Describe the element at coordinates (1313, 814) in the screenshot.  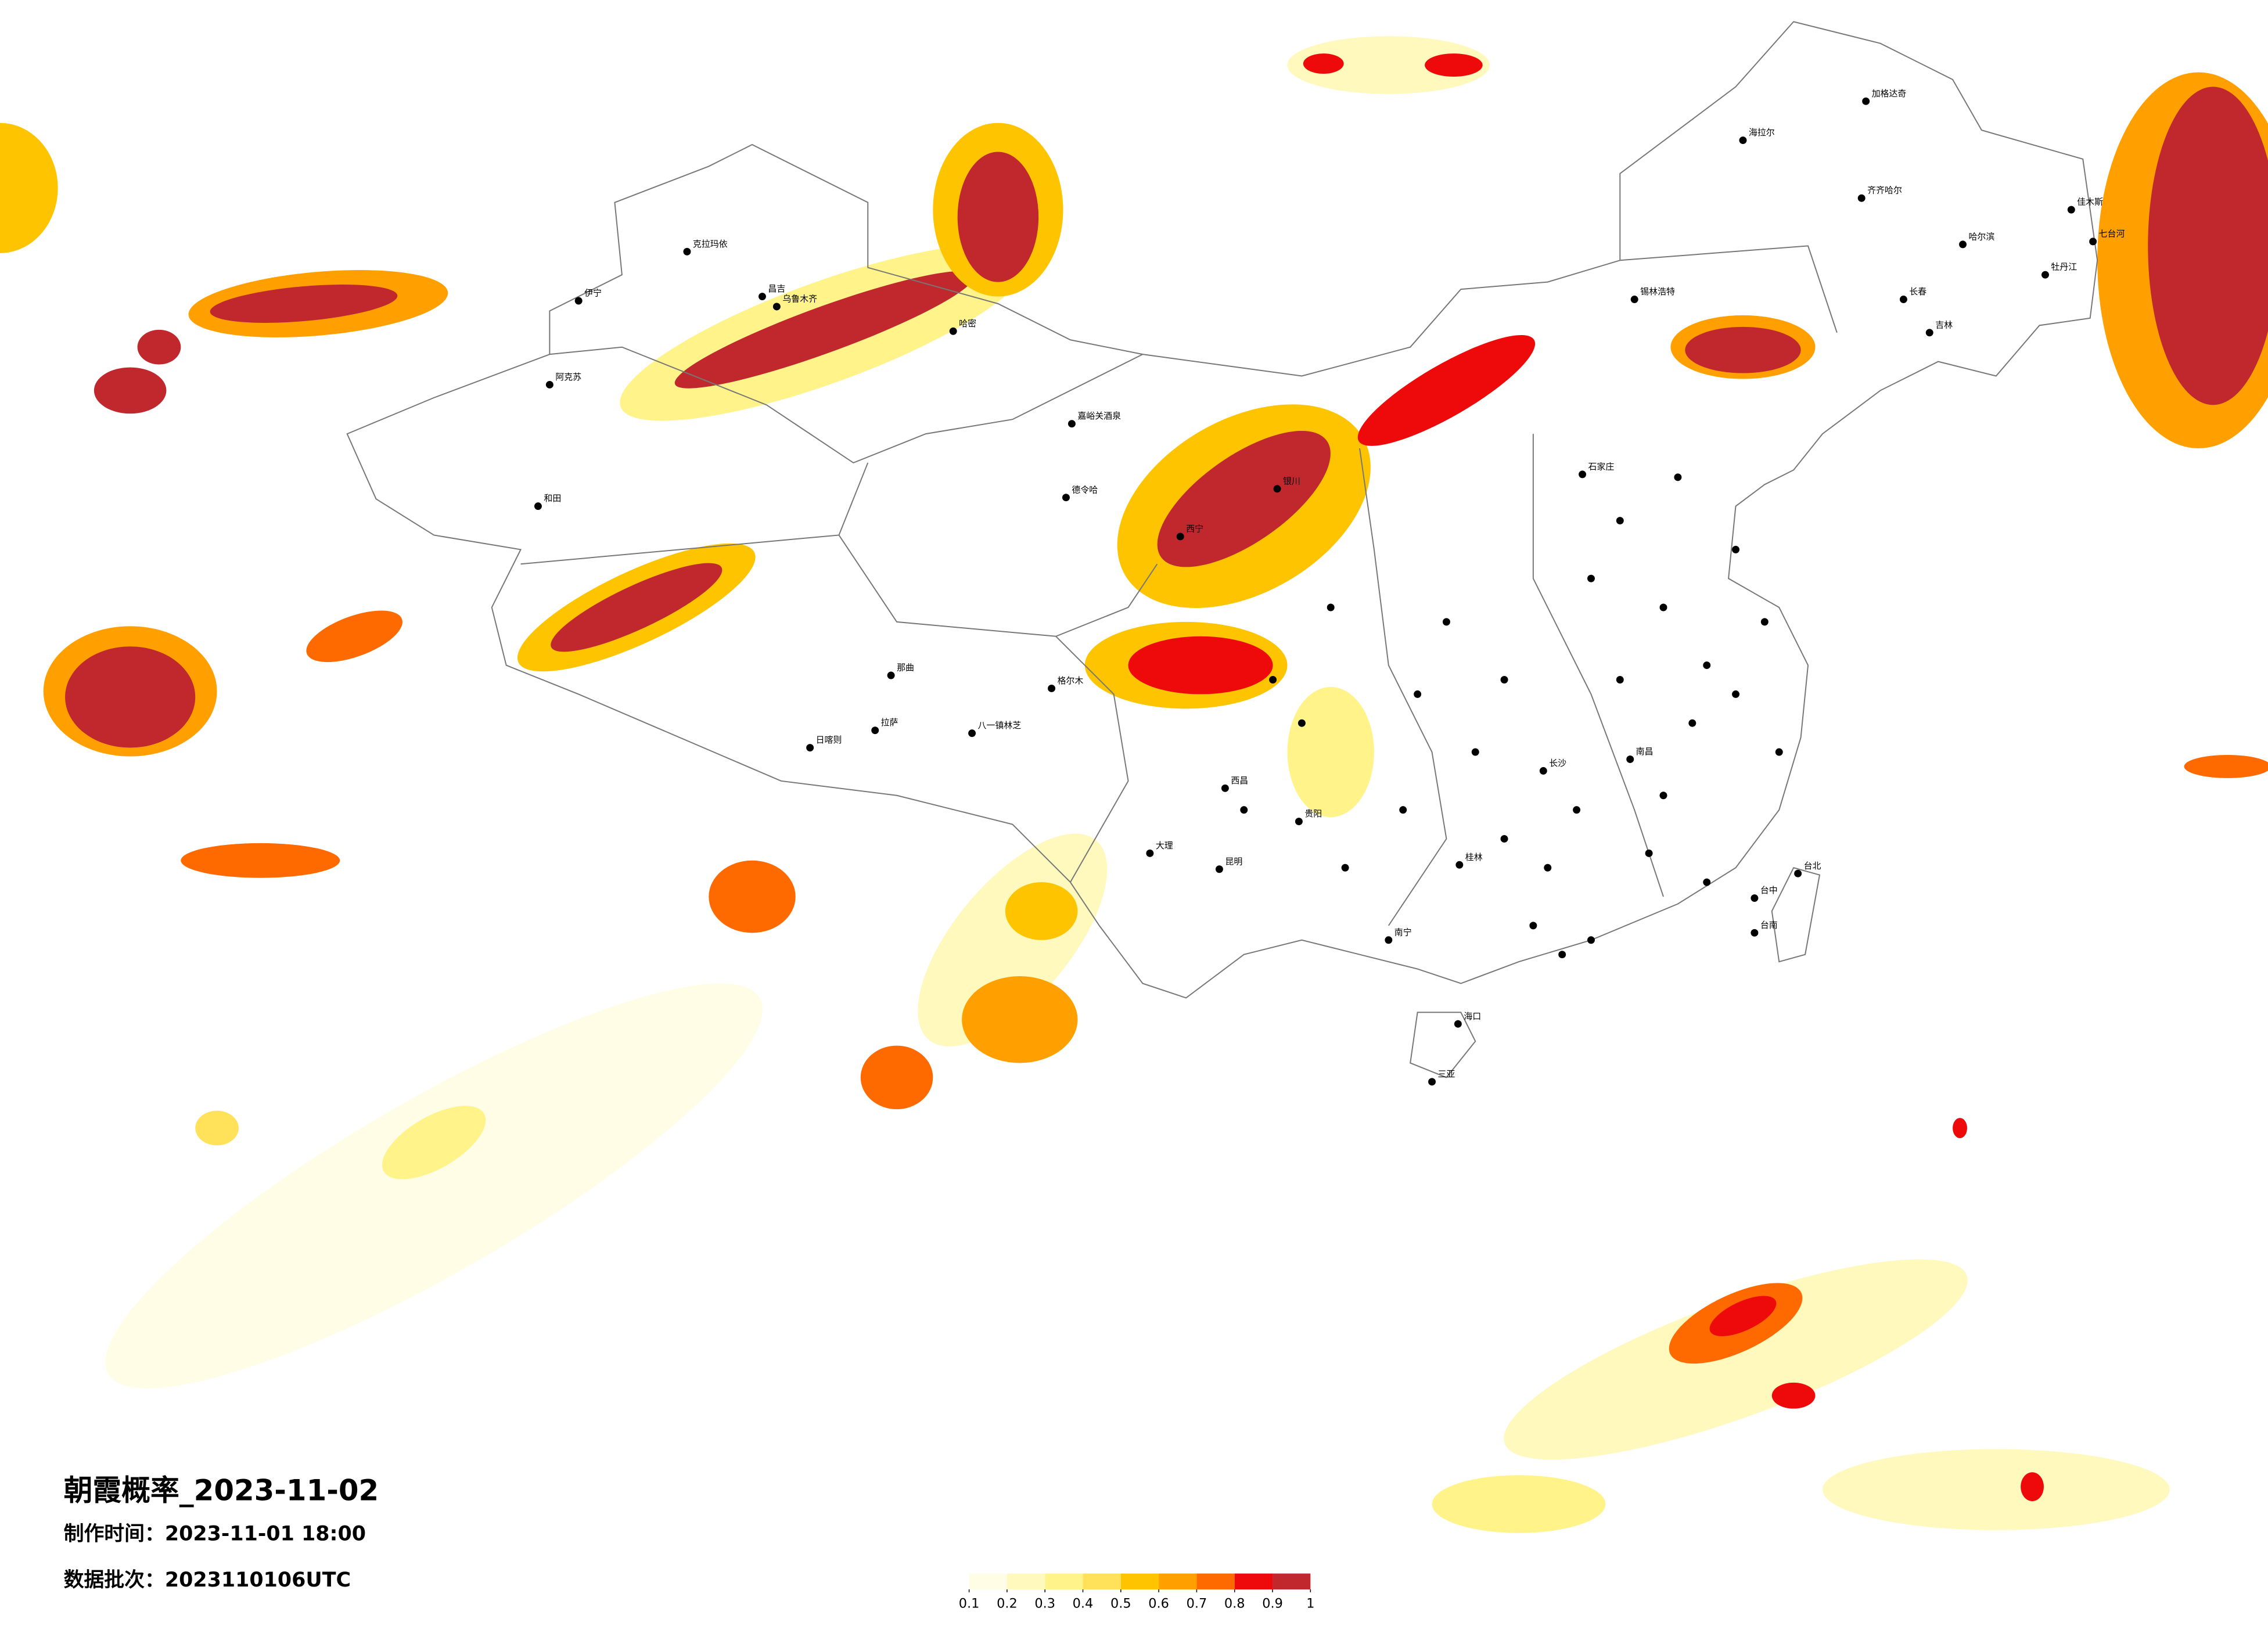
I see `city-label: 贵阳` at that location.